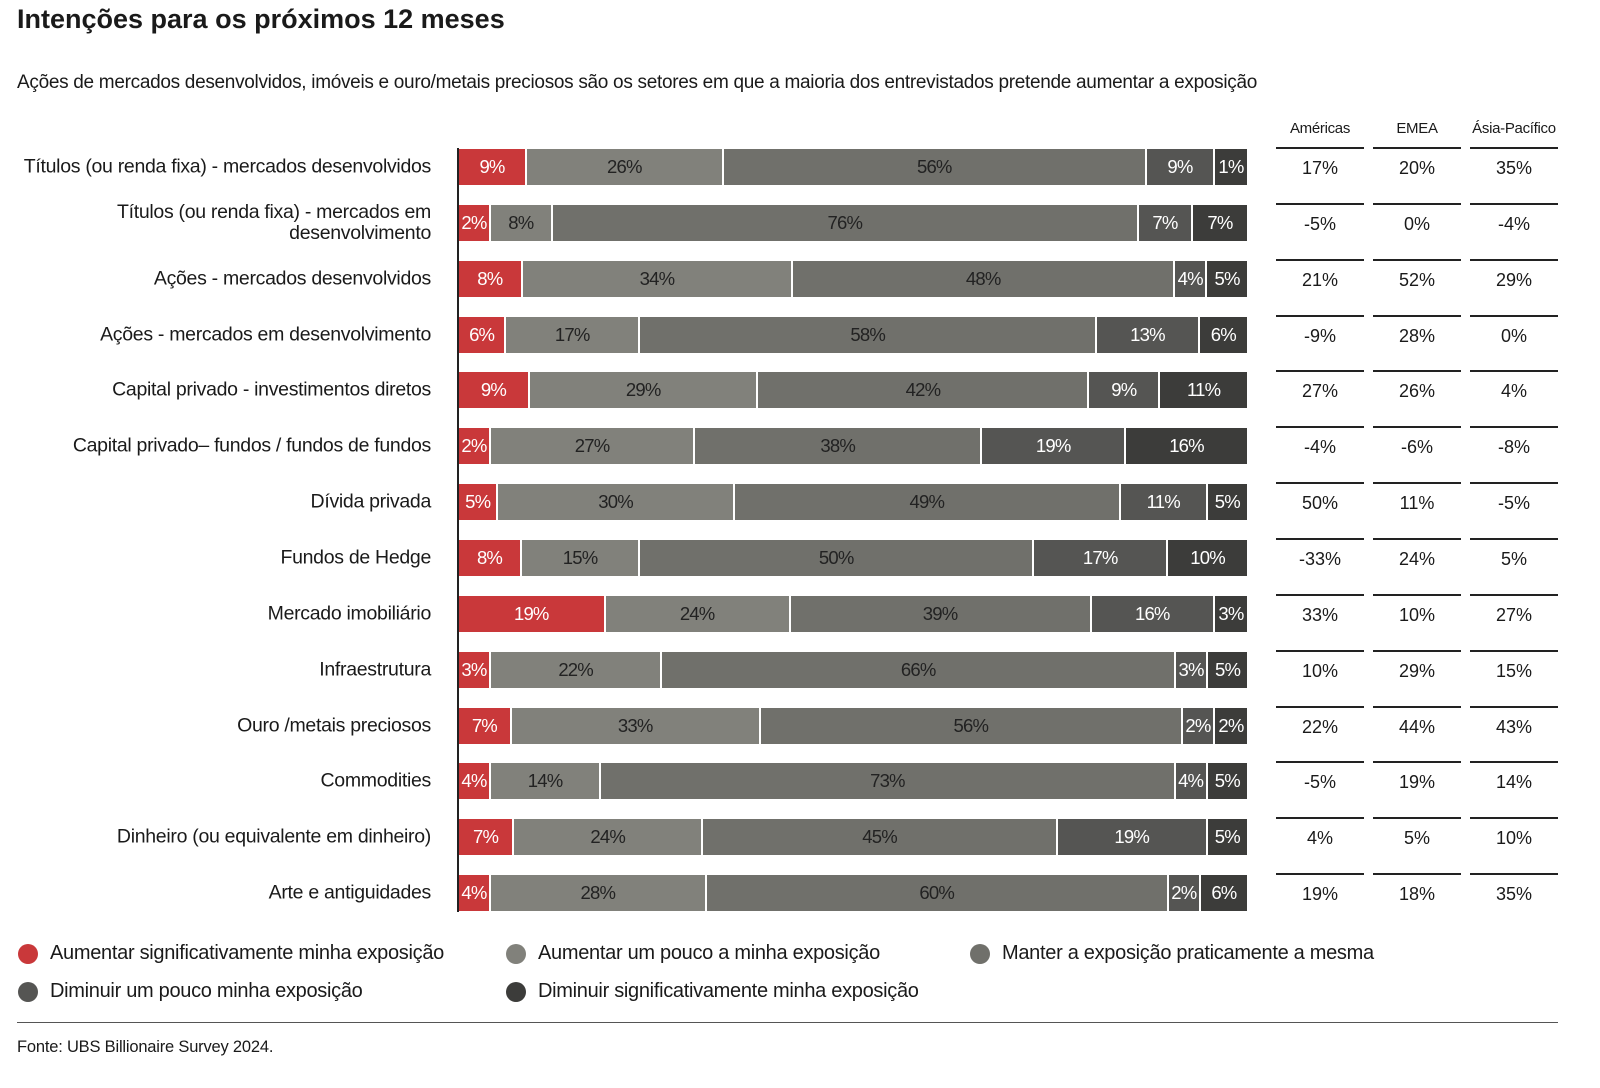 This screenshot has height=1088, width=1600. I want to click on bar-row: 2% 8% 76% 7% 7%, so click(853, 222).